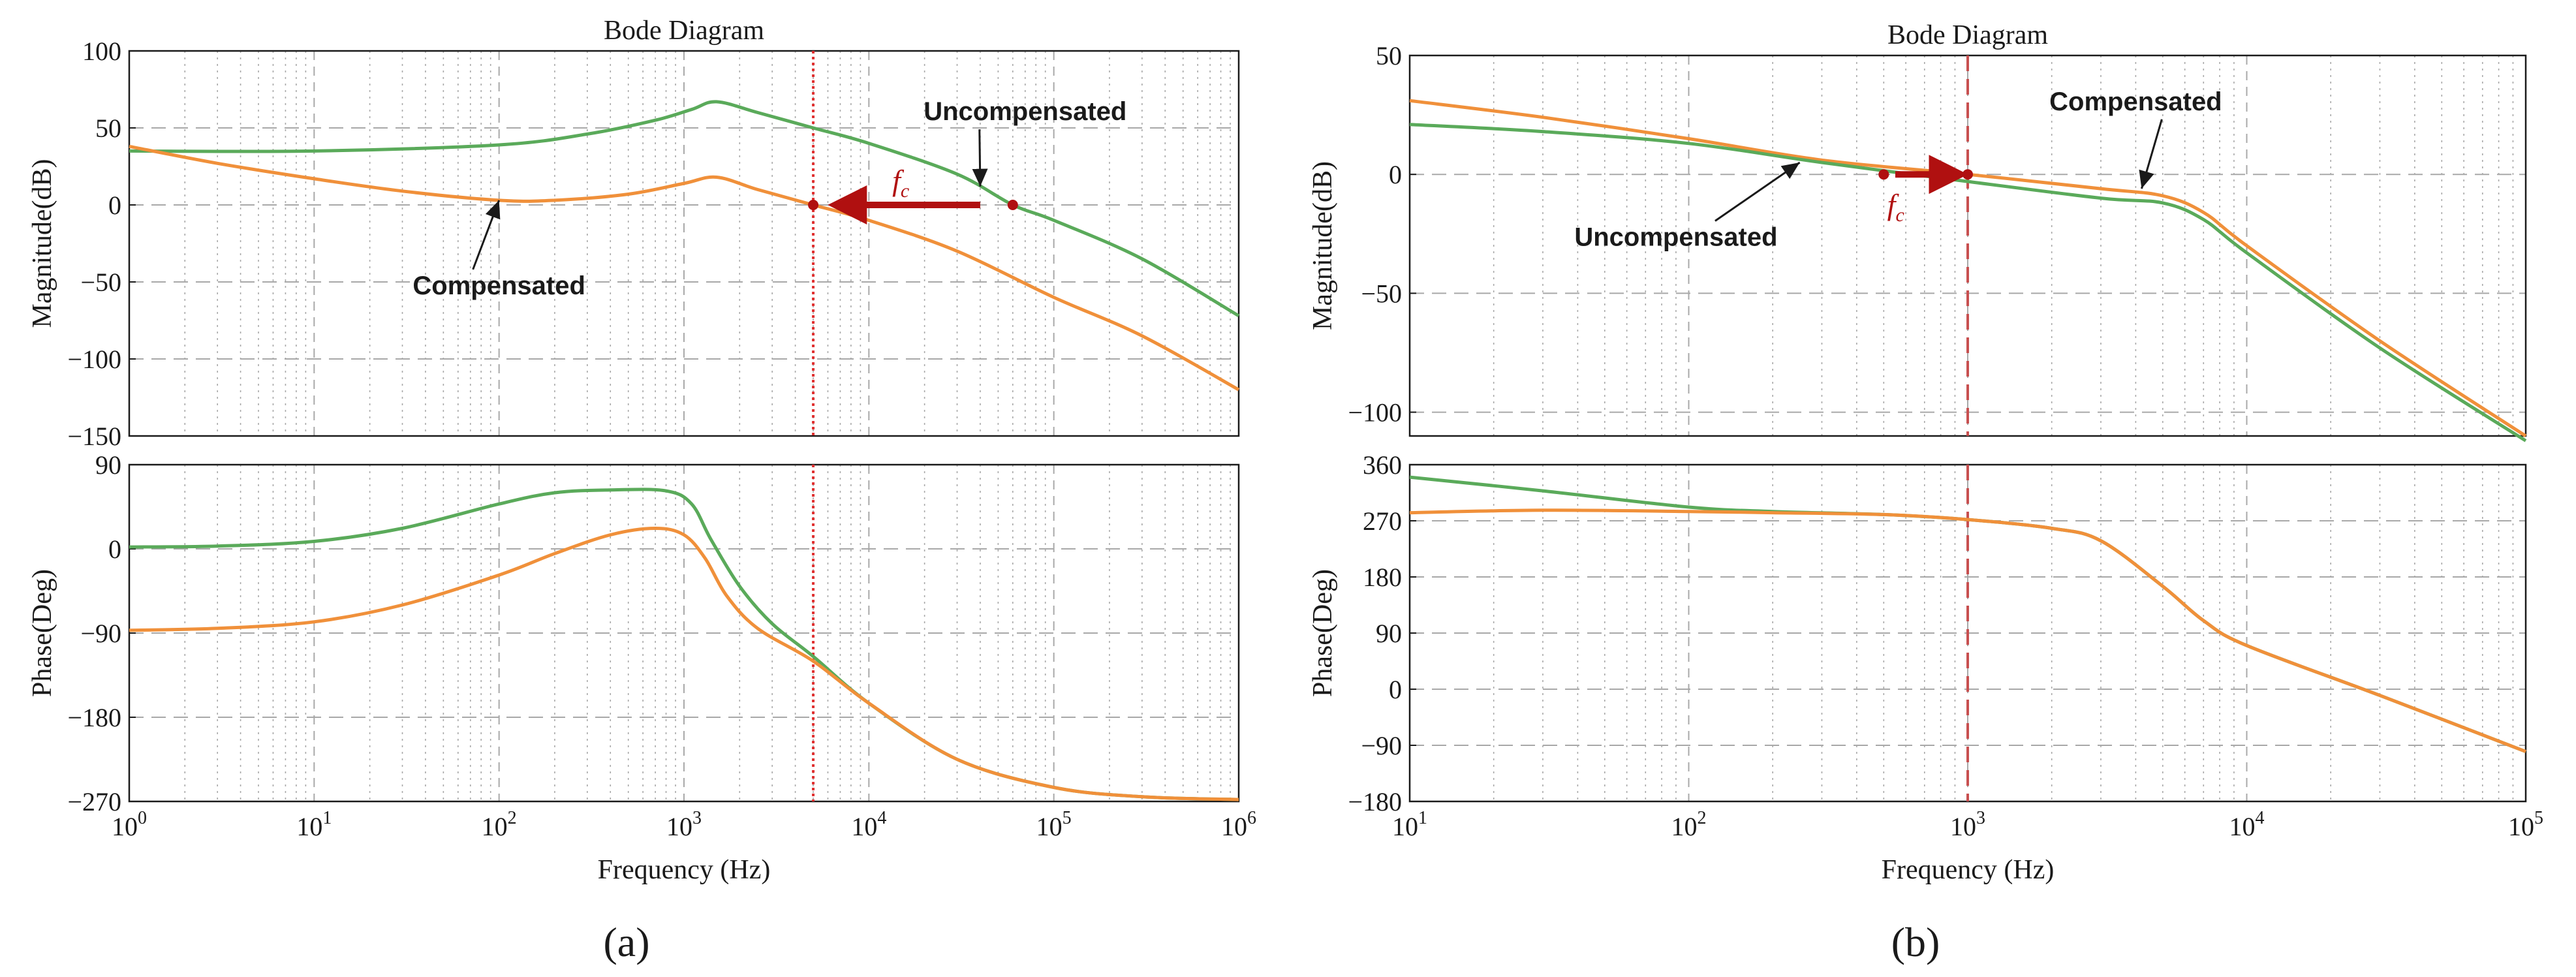 The height and width of the screenshot is (977, 2576). What do you see at coordinates (94, 801) in the screenshot?
I see `y-tick-label: −270` at bounding box center [94, 801].